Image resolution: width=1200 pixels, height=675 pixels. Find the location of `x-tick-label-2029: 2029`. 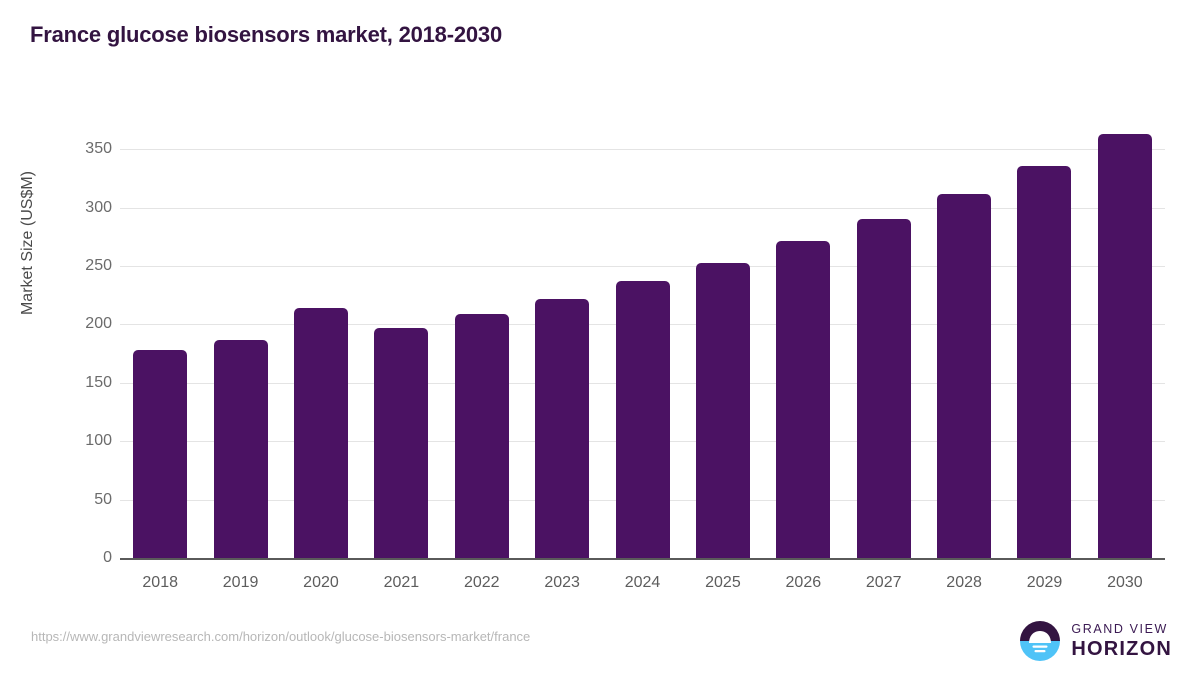

x-tick-label-2029: 2029 is located at coordinates (1044, 582).